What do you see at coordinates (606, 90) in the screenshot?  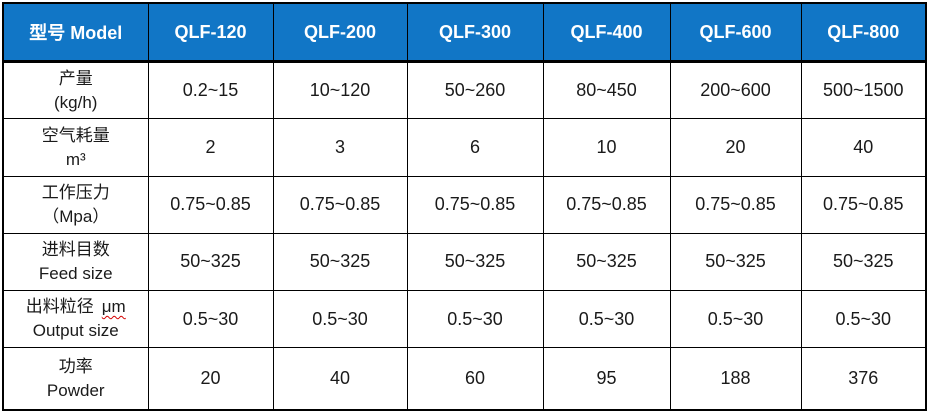 I see `cell-capacity-qlf-400: 80~450` at bounding box center [606, 90].